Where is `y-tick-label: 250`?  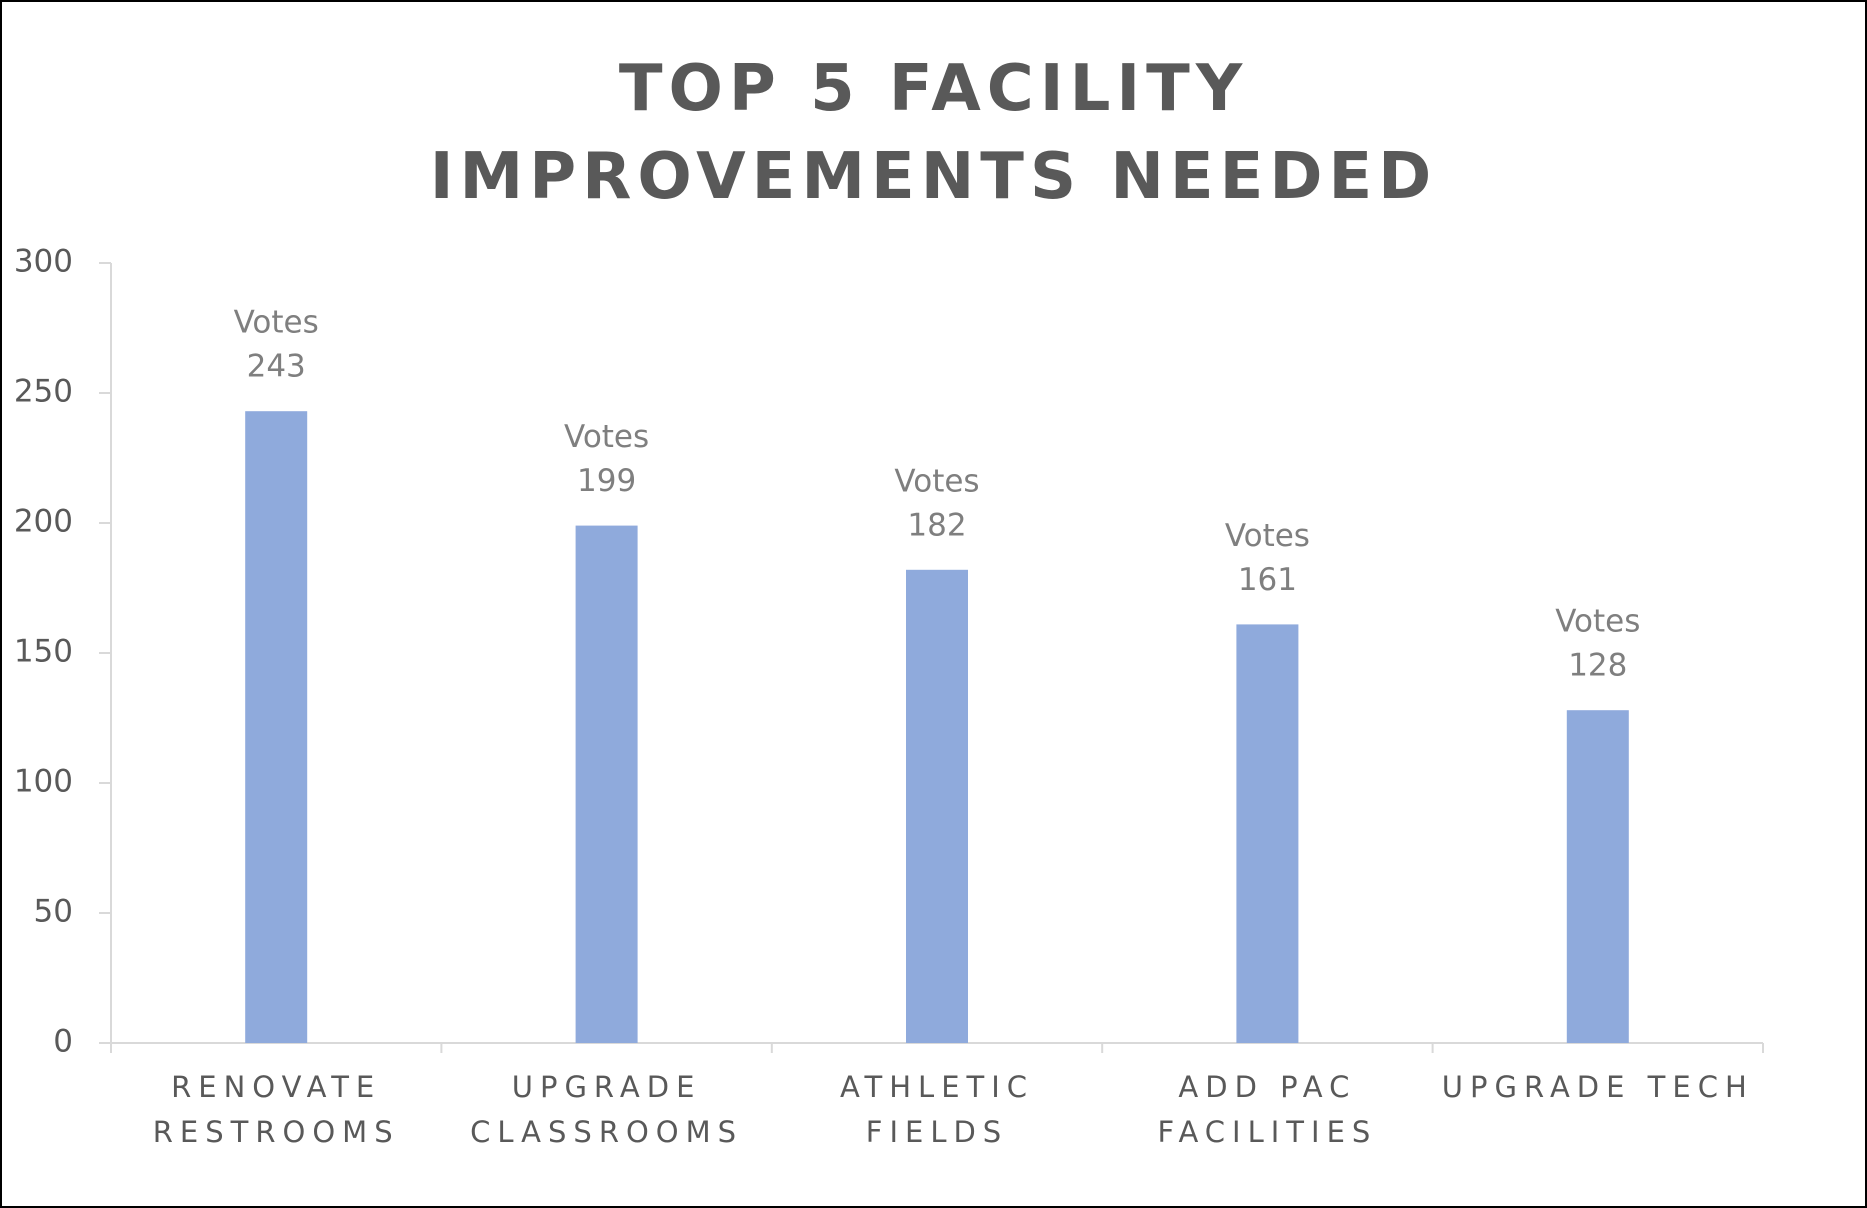
y-tick-label: 250 is located at coordinates (43, 392).